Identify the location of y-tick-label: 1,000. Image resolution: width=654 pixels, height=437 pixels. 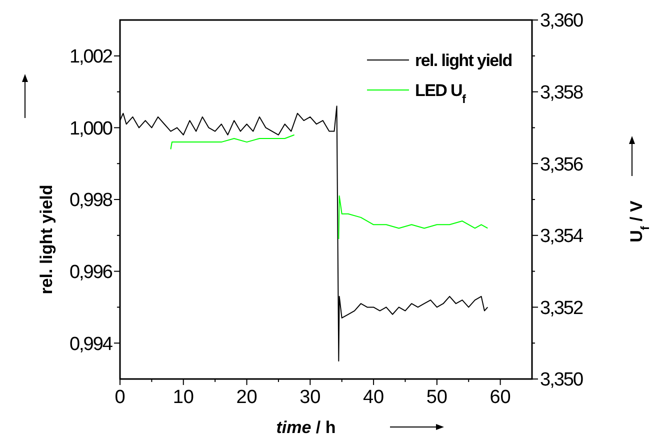
(90, 129).